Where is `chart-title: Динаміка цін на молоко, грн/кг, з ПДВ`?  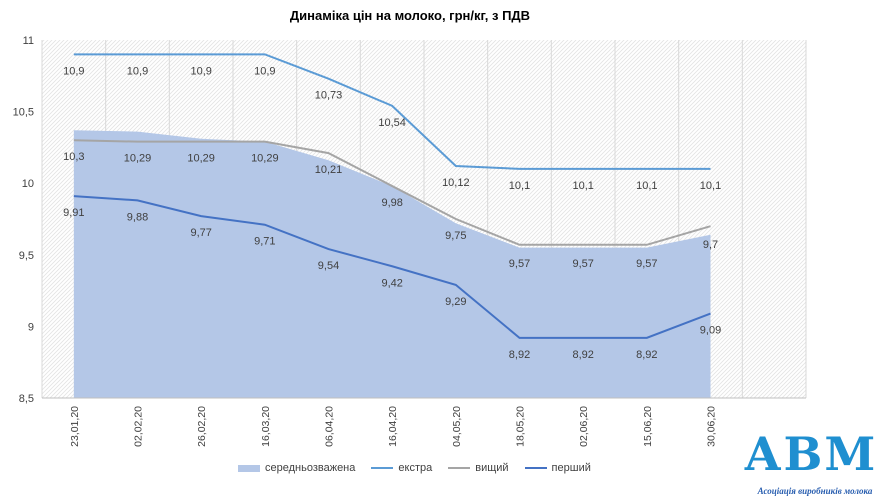
chart-title: Динаміка цін на молоко, грн/кг, з ПДВ is located at coordinates (410, 15).